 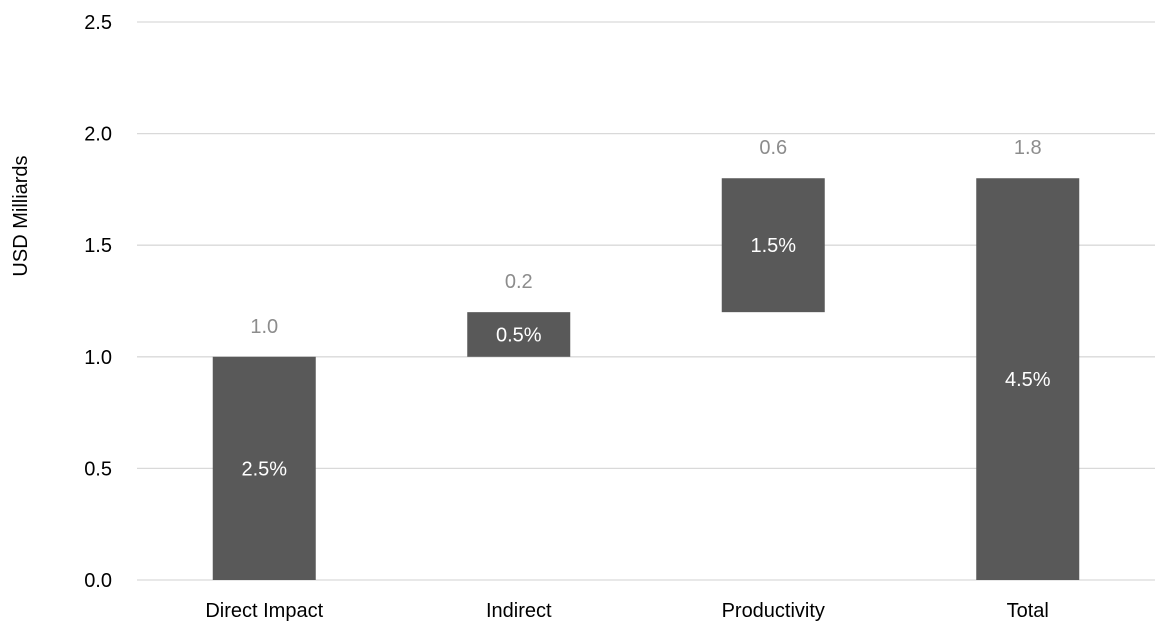 I want to click on data-value-label: 0.6, so click(x=773, y=148).